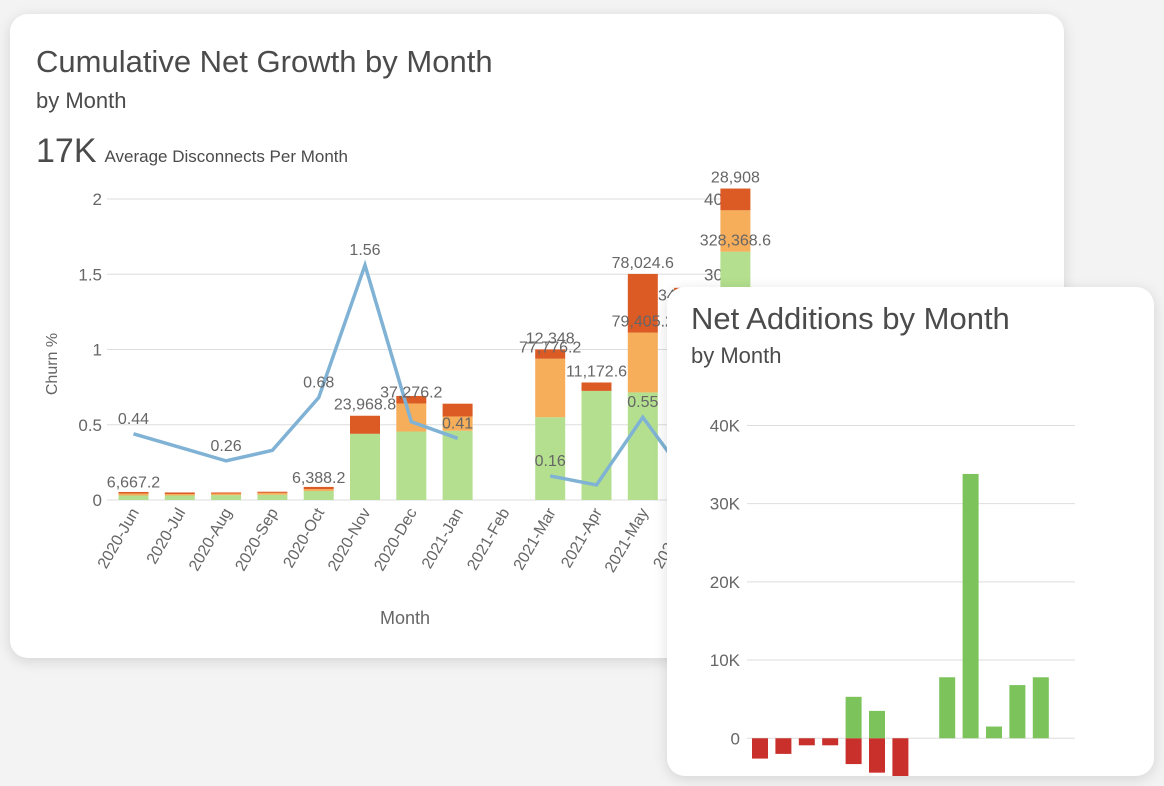  What do you see at coordinates (256, 539) in the screenshot?
I see `x-tick-label: 2020-Sep` at bounding box center [256, 539].